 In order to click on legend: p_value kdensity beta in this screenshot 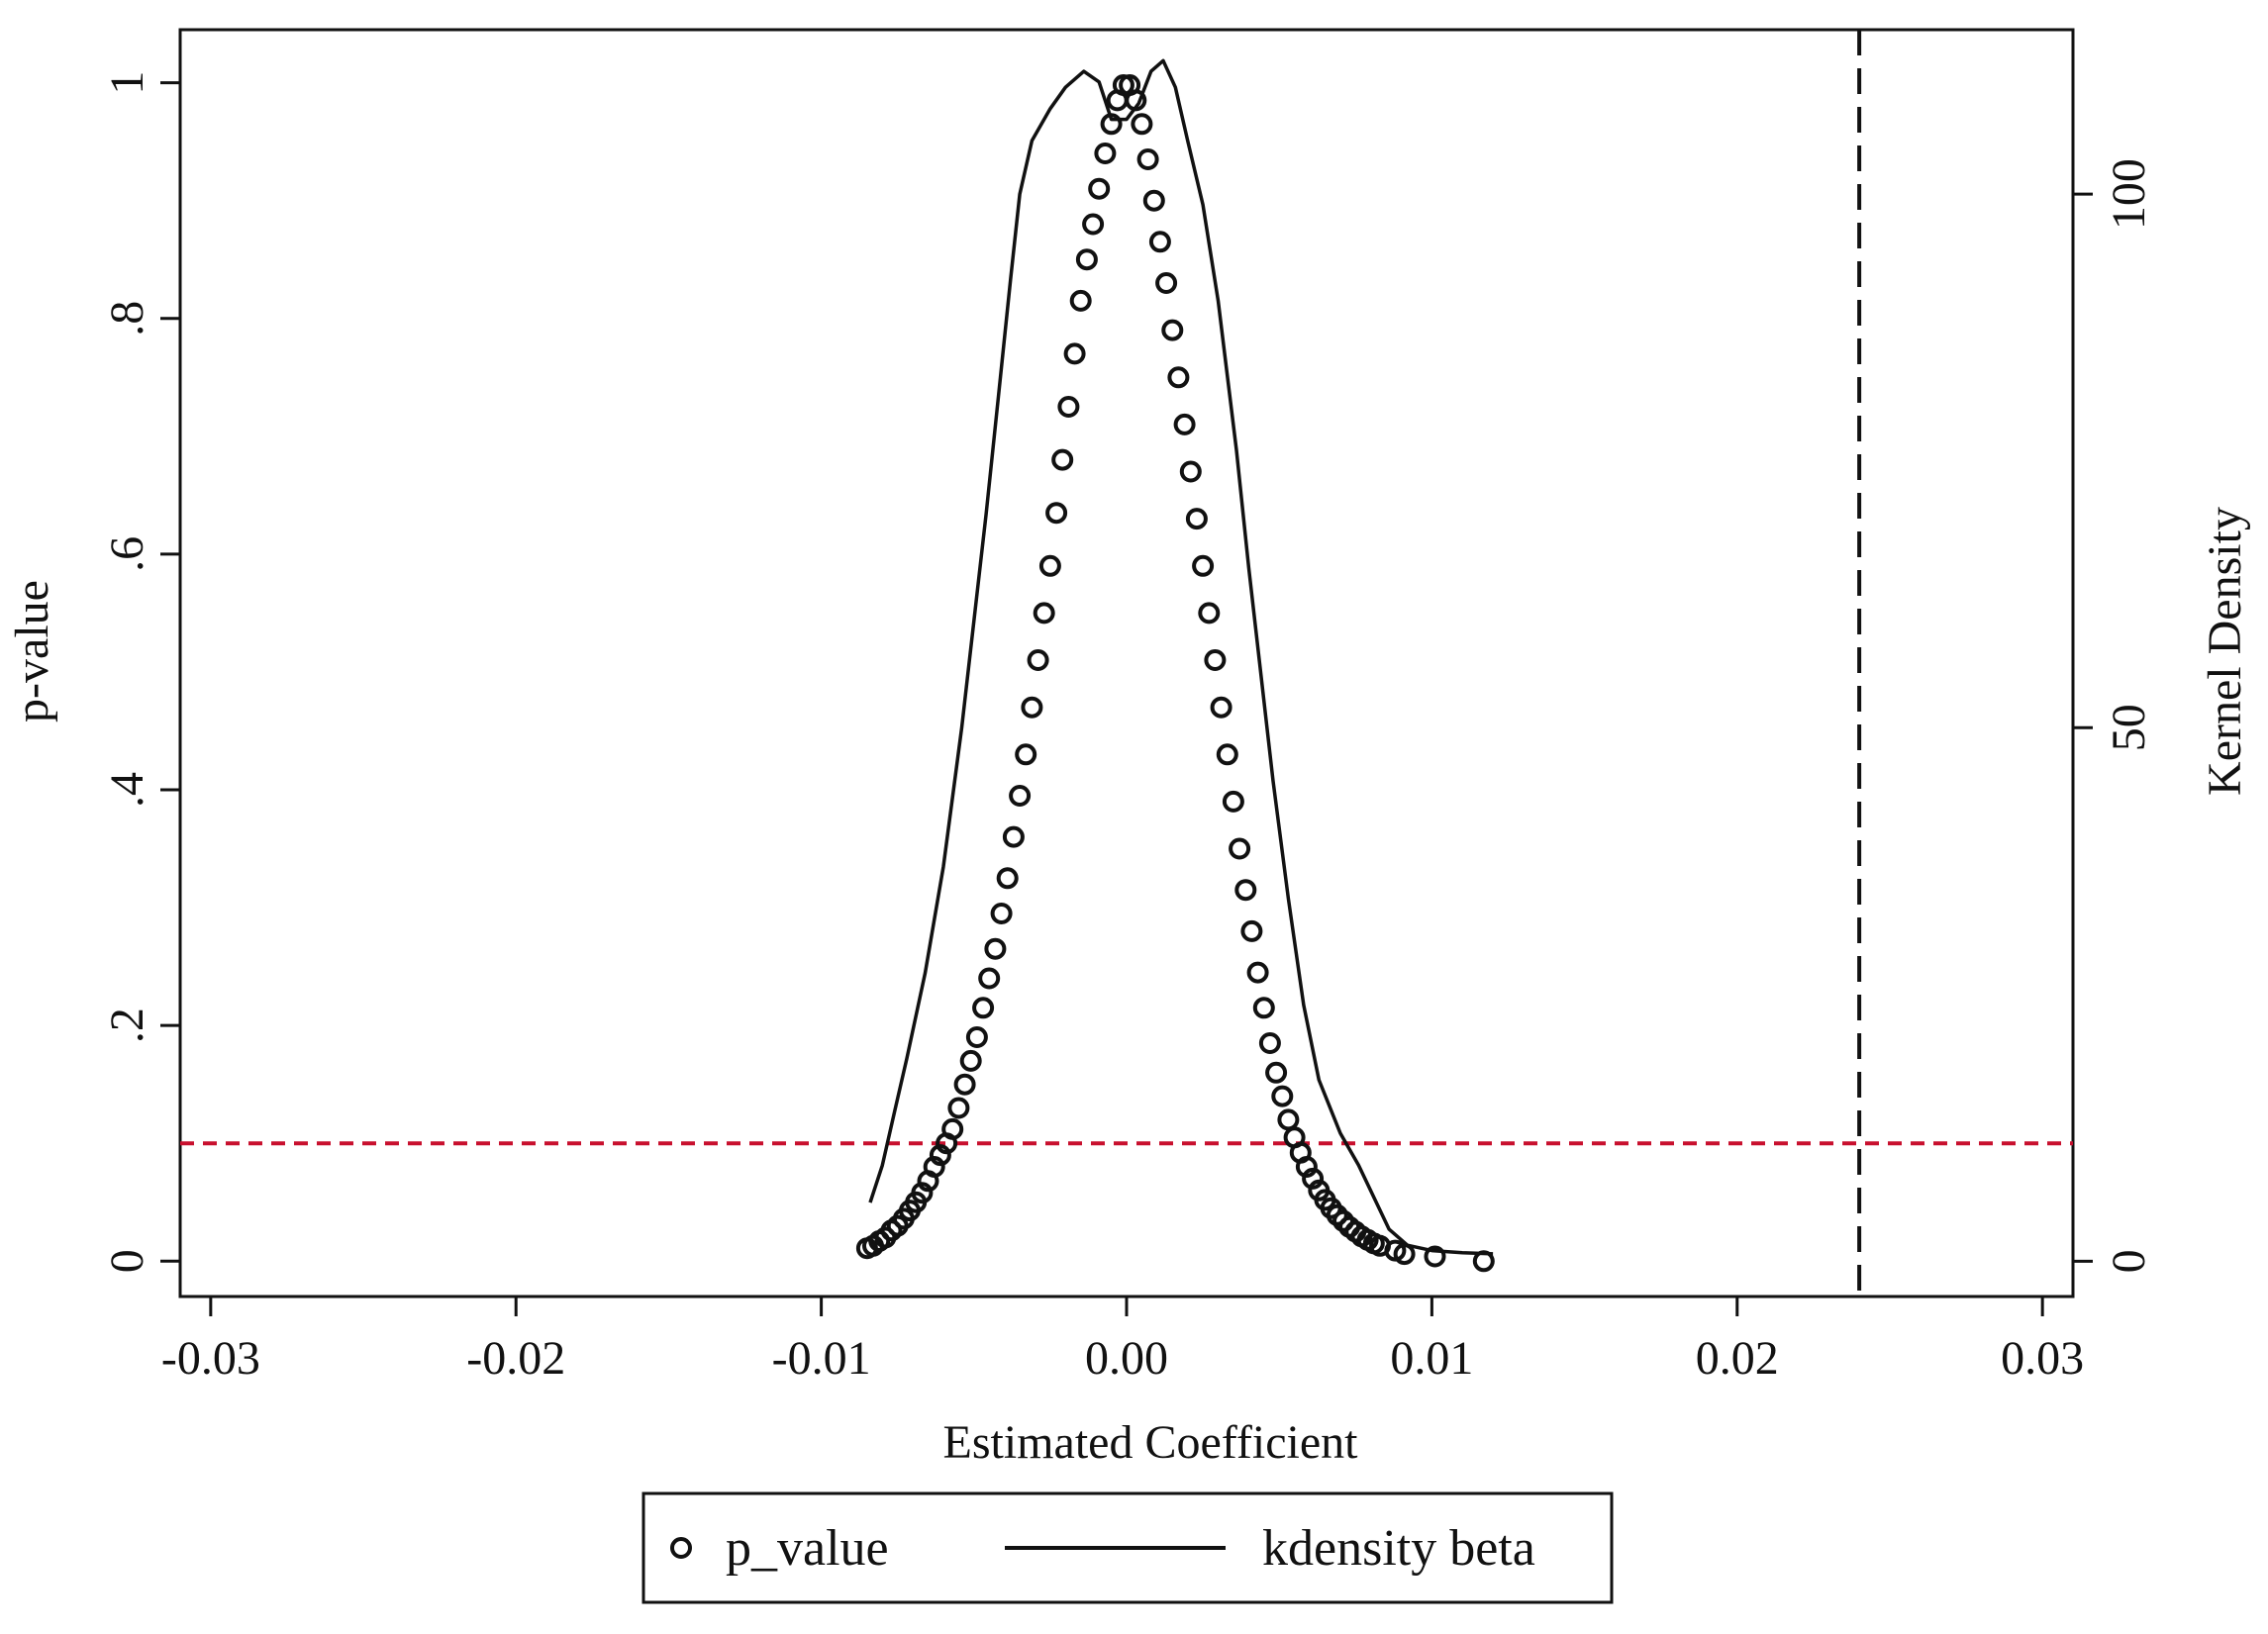, I will do `click(1127, 1547)`.